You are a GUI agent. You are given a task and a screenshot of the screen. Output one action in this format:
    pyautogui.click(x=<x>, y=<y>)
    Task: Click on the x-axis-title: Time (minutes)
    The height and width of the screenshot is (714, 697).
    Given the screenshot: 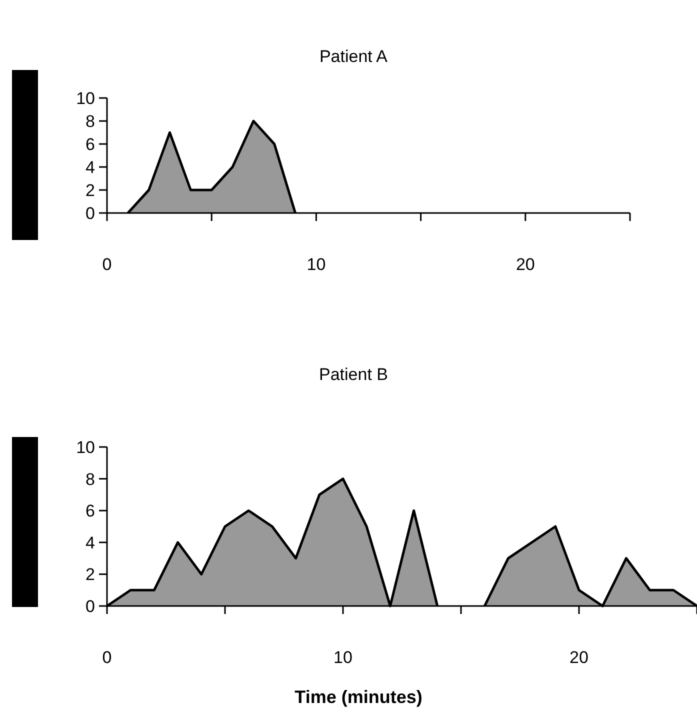 What is the action you would take?
    pyautogui.click(x=358, y=697)
    